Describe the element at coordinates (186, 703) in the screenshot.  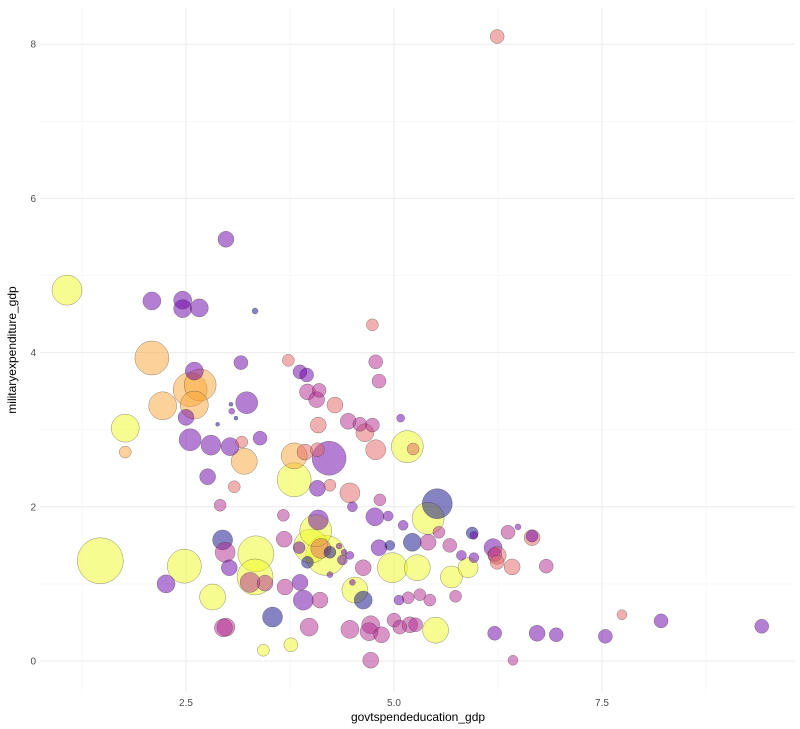
I see `x-tick-label: 2.5` at that location.